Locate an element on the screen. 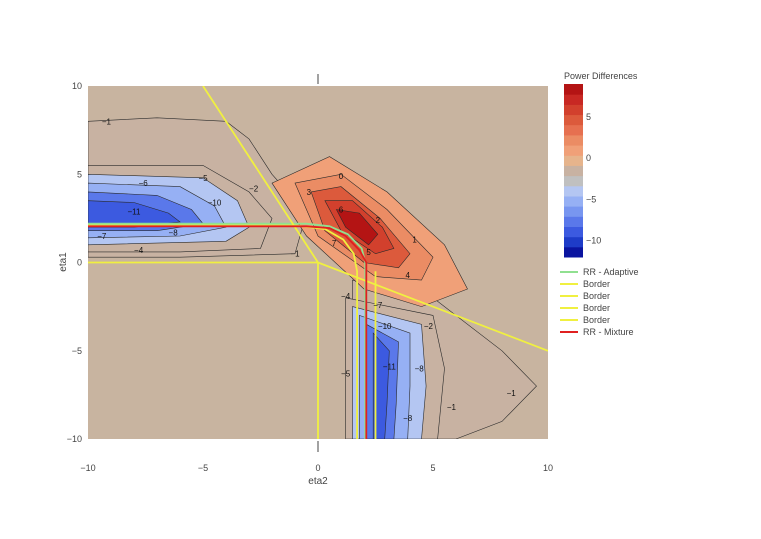 Image resolution: width=761 pixels, height=539 pixels. y-tick-label-3: 0 is located at coordinates (79, 263).